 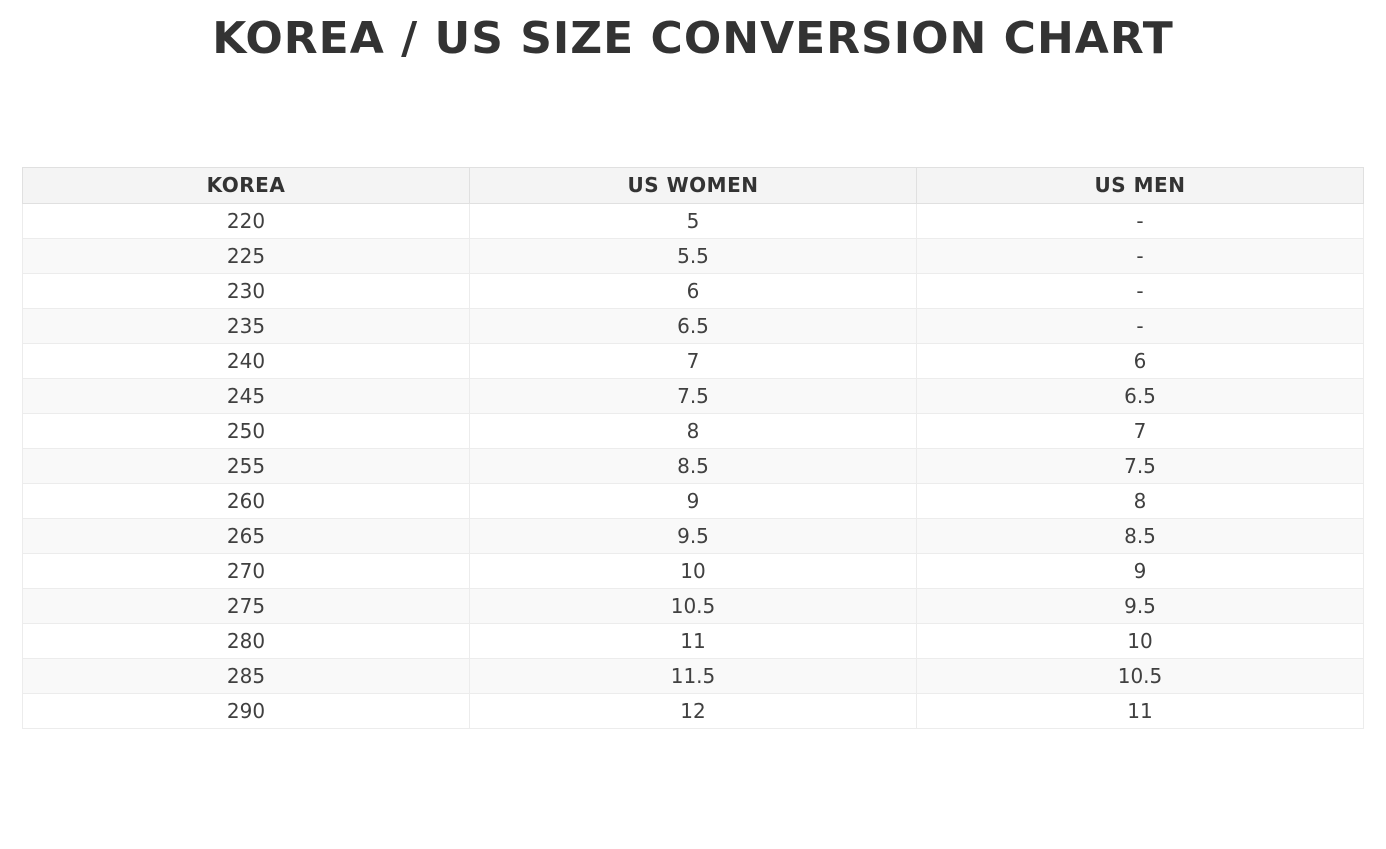 I want to click on table-head: KOREA US WOMEN US MEN, so click(x=693, y=185).